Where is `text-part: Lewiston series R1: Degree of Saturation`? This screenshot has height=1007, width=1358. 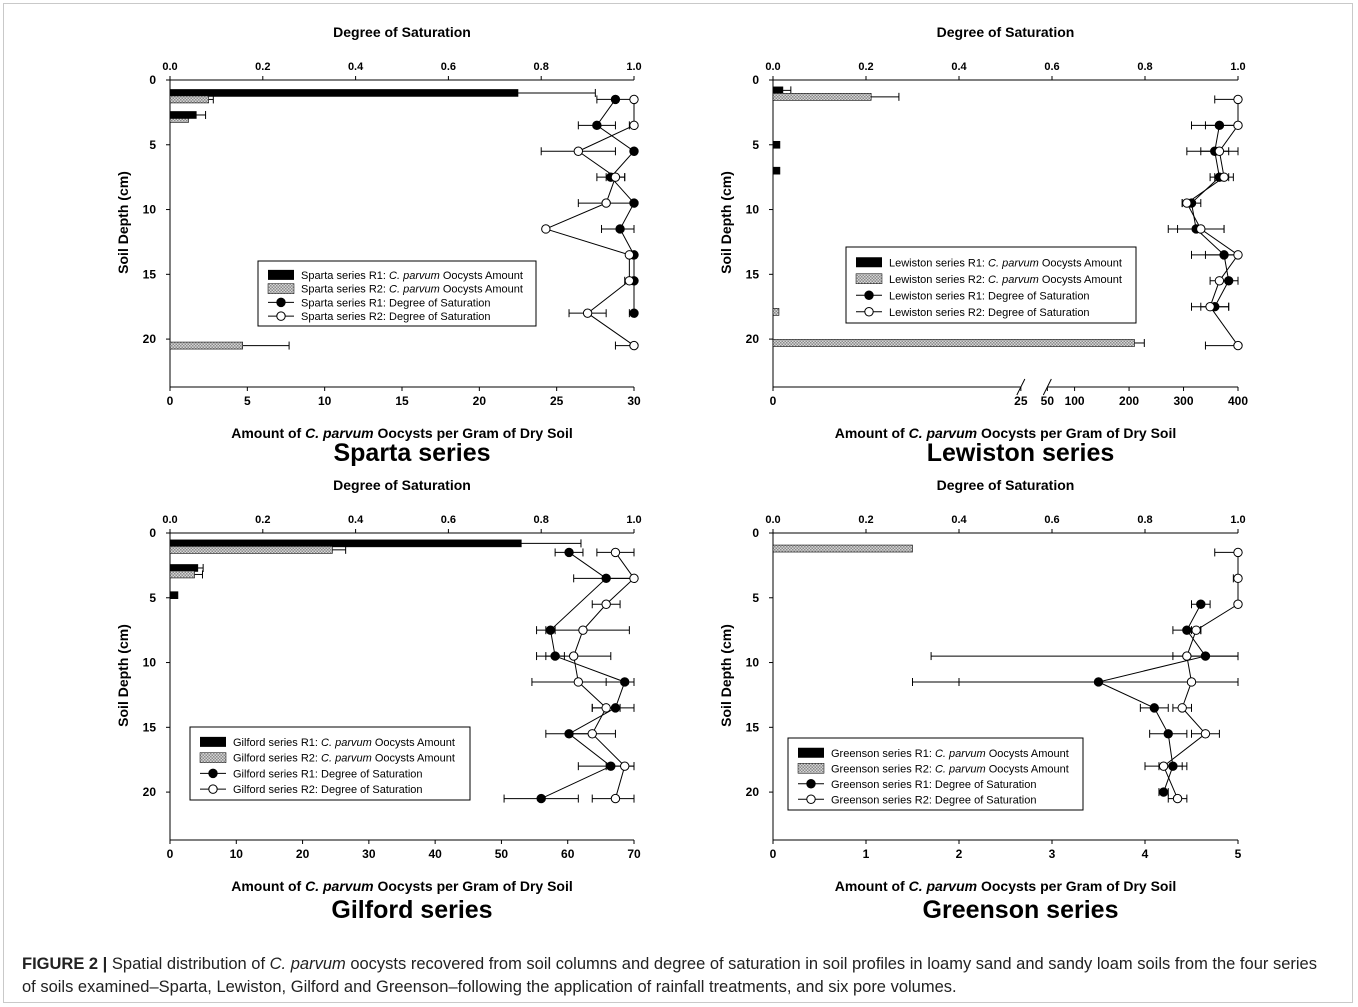 text-part: Lewiston series R1: Degree of Saturation is located at coordinates (989, 296).